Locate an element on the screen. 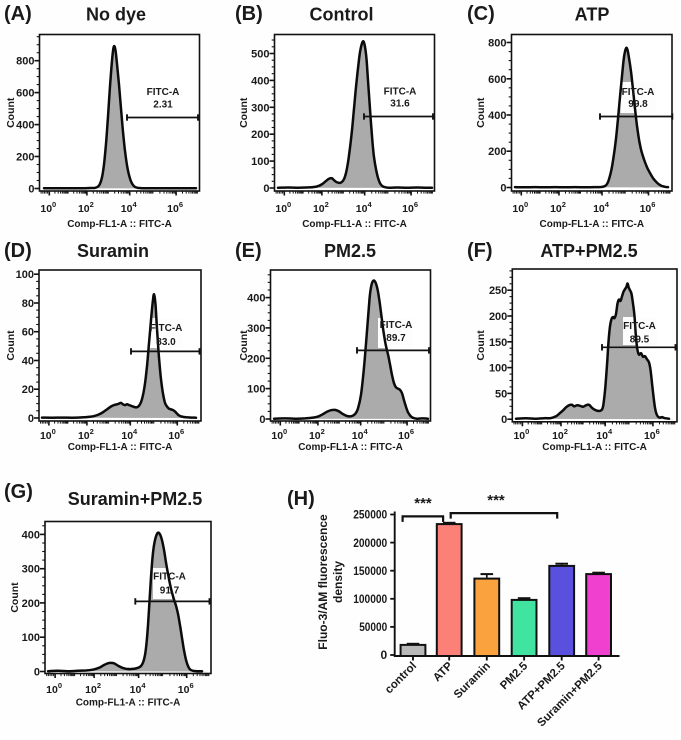 The height and width of the screenshot is (740, 681). svg-text: 150000 is located at coordinates (370, 571).